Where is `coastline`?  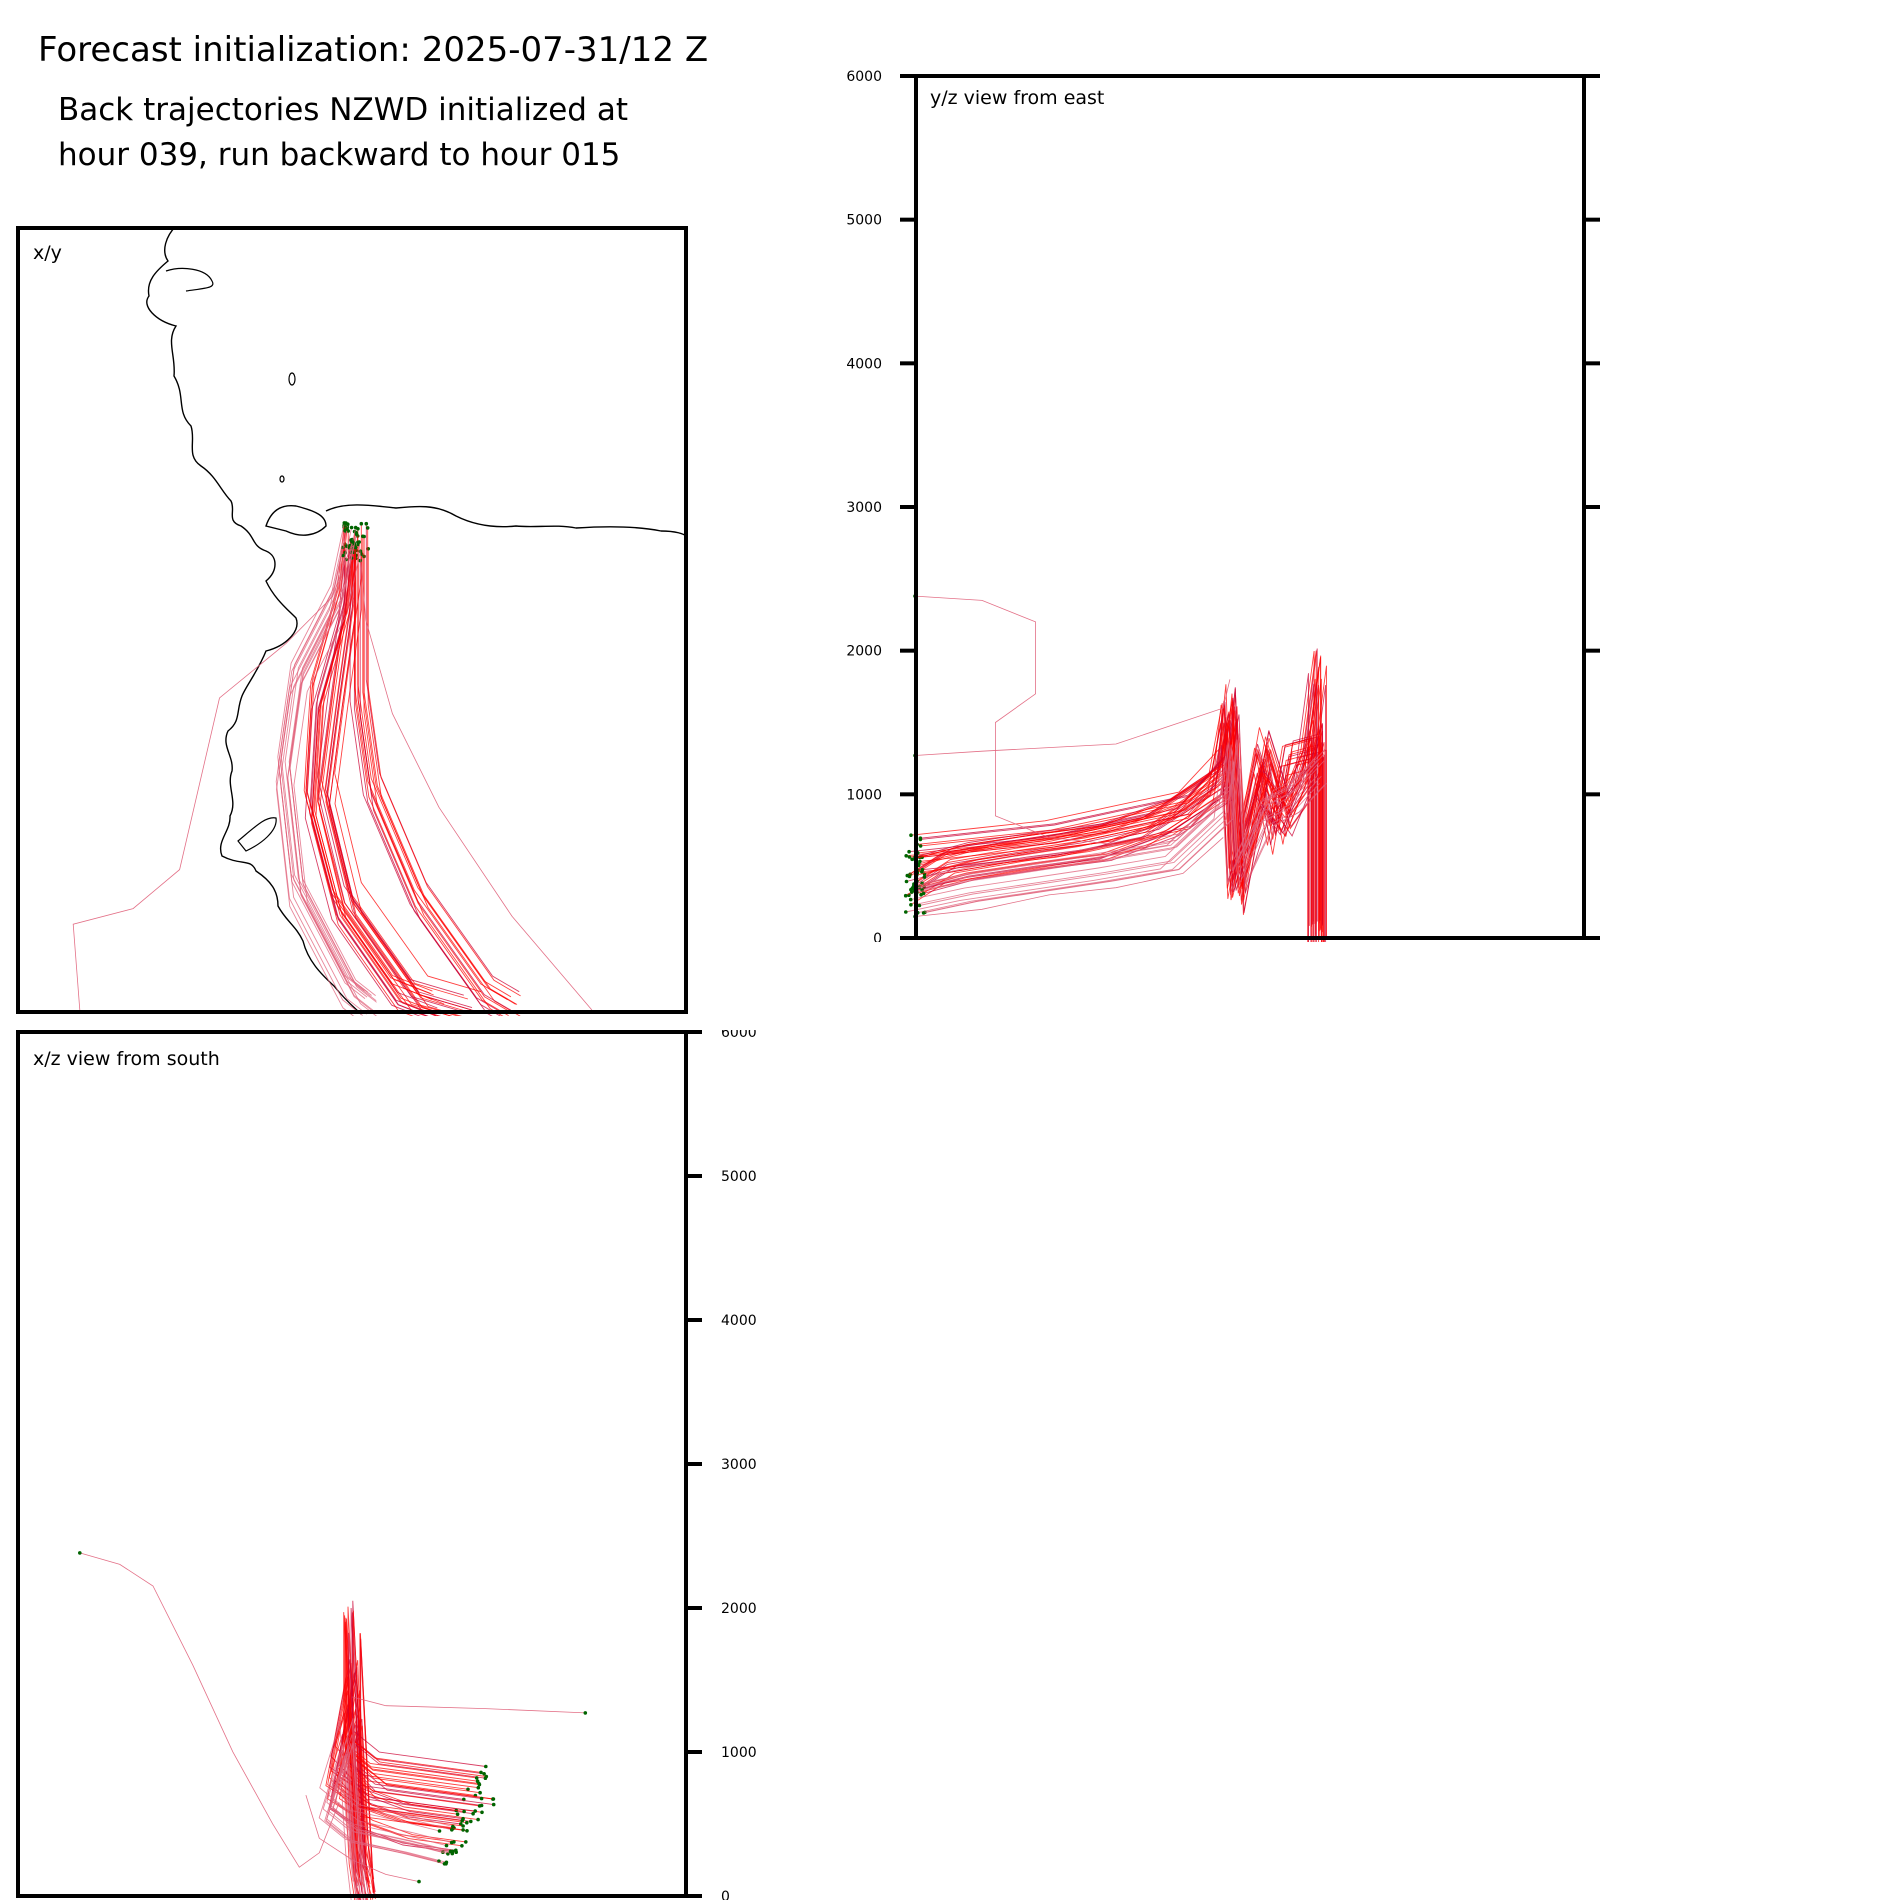
coastline is located at coordinates (416, 620).